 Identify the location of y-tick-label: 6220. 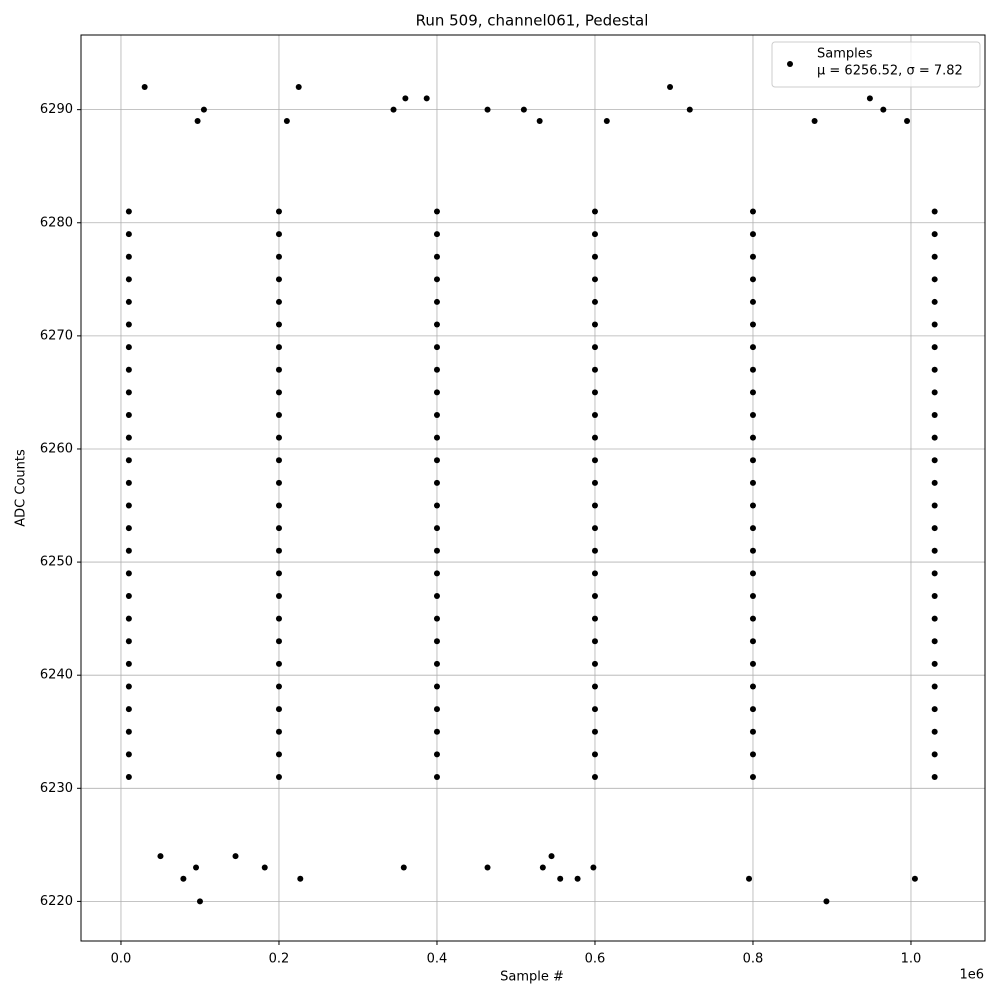
(56, 901).